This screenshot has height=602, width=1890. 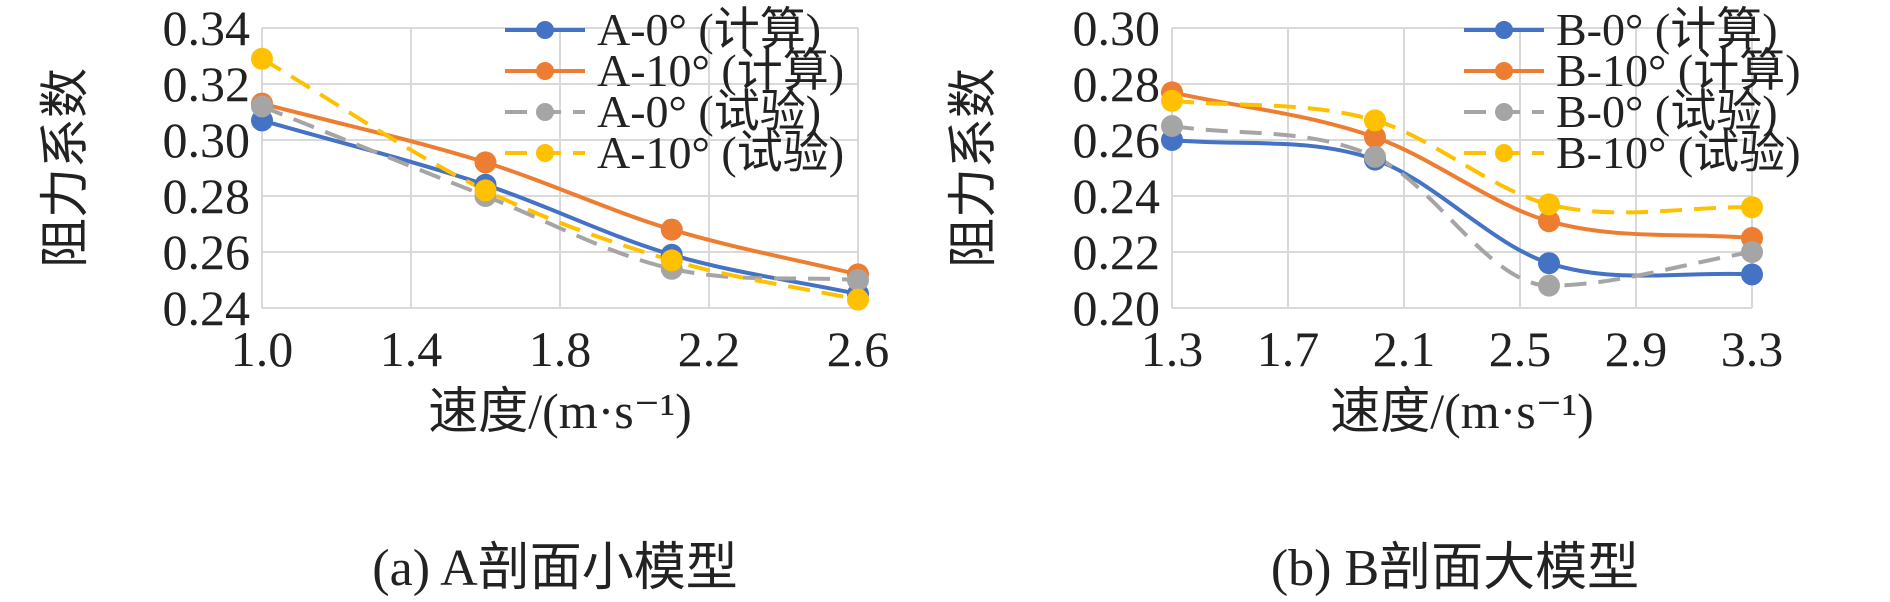 I want to click on legend-label: B-10° (试验), so click(x=1678, y=152).